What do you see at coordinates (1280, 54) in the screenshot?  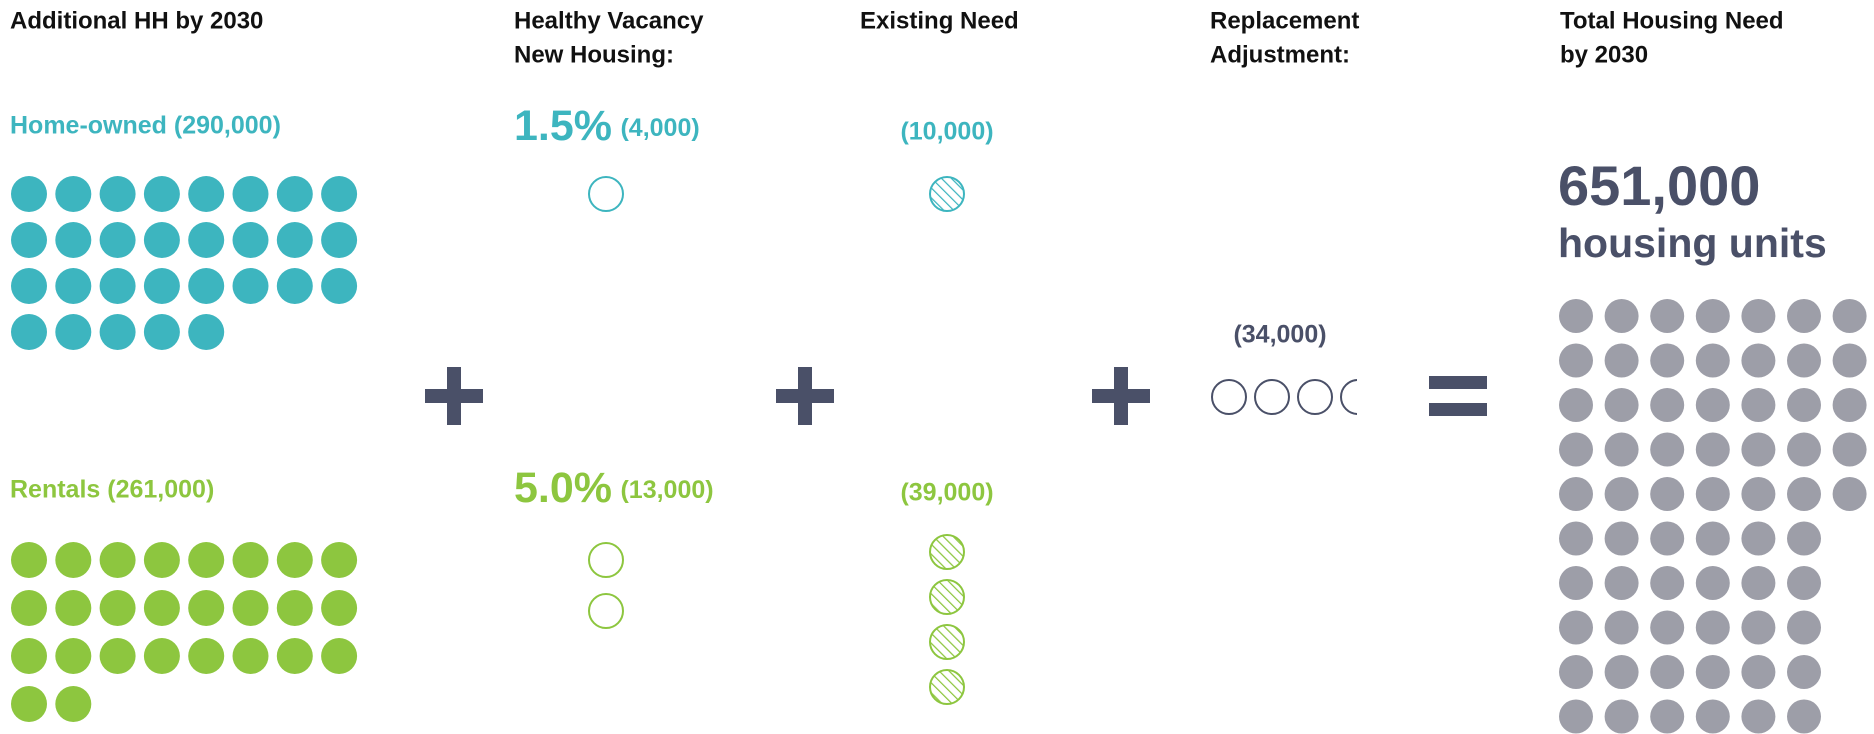 I see `column-header: Adjustment:` at bounding box center [1280, 54].